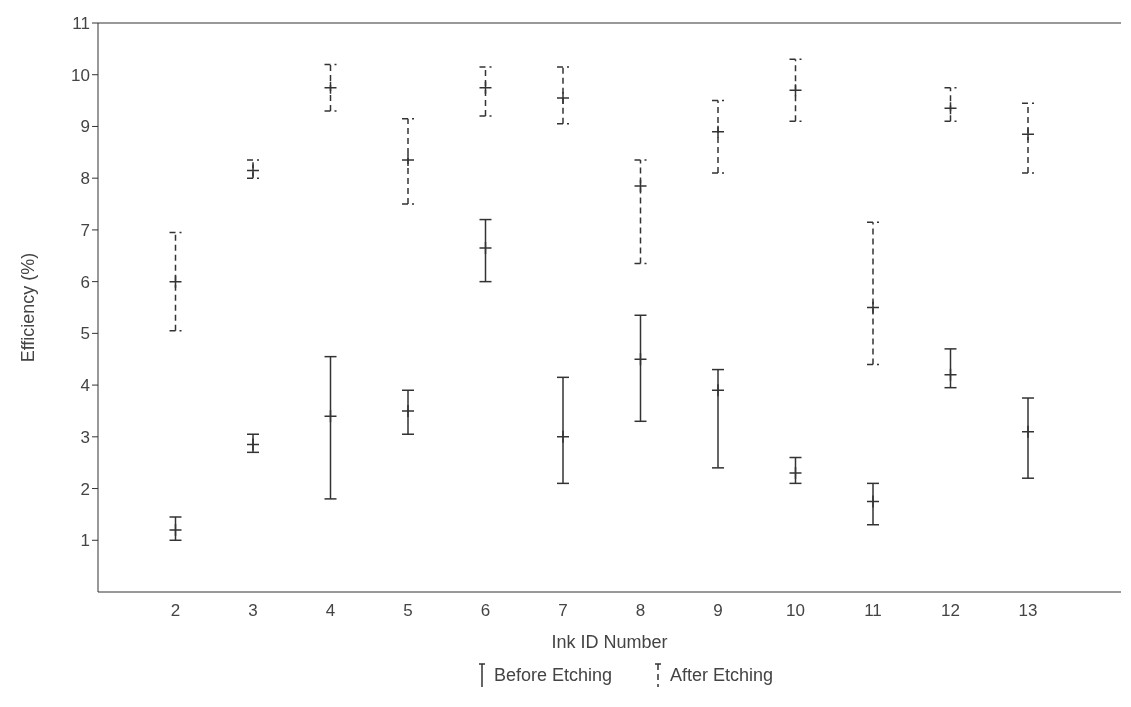 The image size is (1131, 707). Describe the element at coordinates (85, 437) in the screenshot. I see `y-tick-label: 3` at that location.